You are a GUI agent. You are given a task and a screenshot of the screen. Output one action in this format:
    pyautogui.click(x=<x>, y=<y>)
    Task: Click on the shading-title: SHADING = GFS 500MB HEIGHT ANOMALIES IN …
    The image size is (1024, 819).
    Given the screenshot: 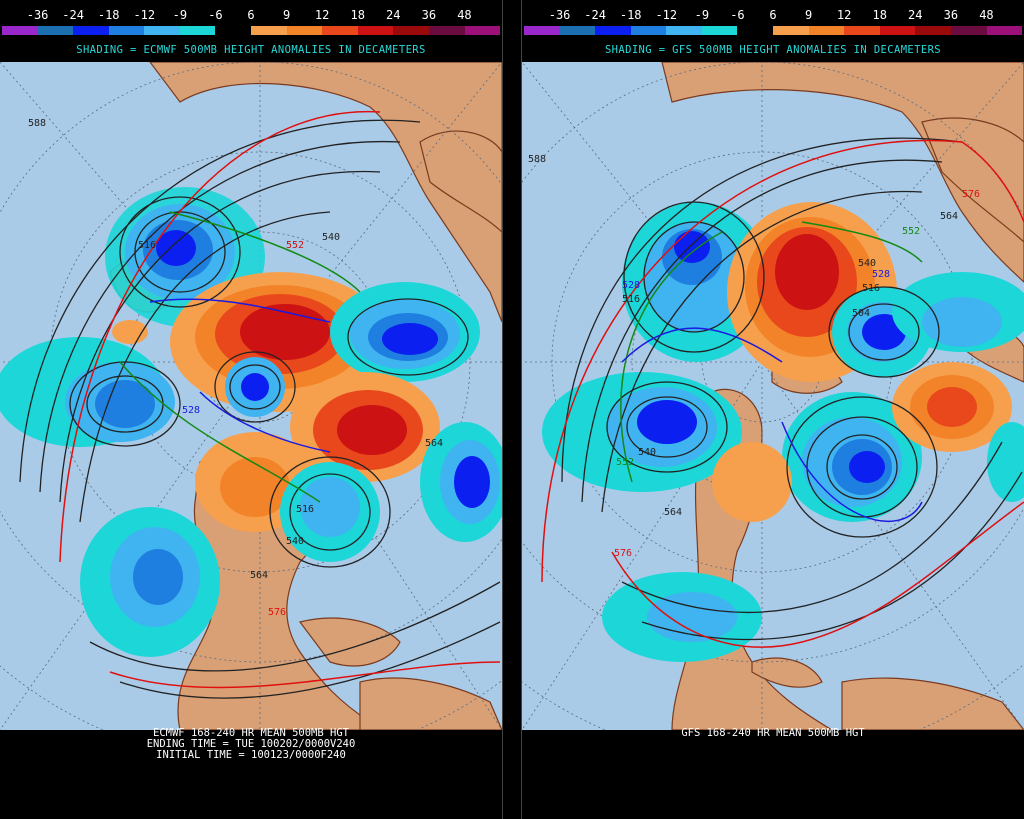 What is the action you would take?
    pyautogui.click(x=773, y=50)
    